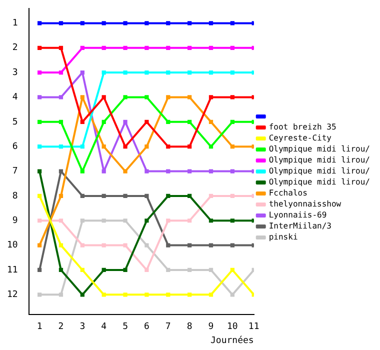 Image resolution: width=380 pixels, height=350 pixels. Describe the element at coordinates (15, 122) in the screenshot. I see `y-tick-label: 5` at that location.